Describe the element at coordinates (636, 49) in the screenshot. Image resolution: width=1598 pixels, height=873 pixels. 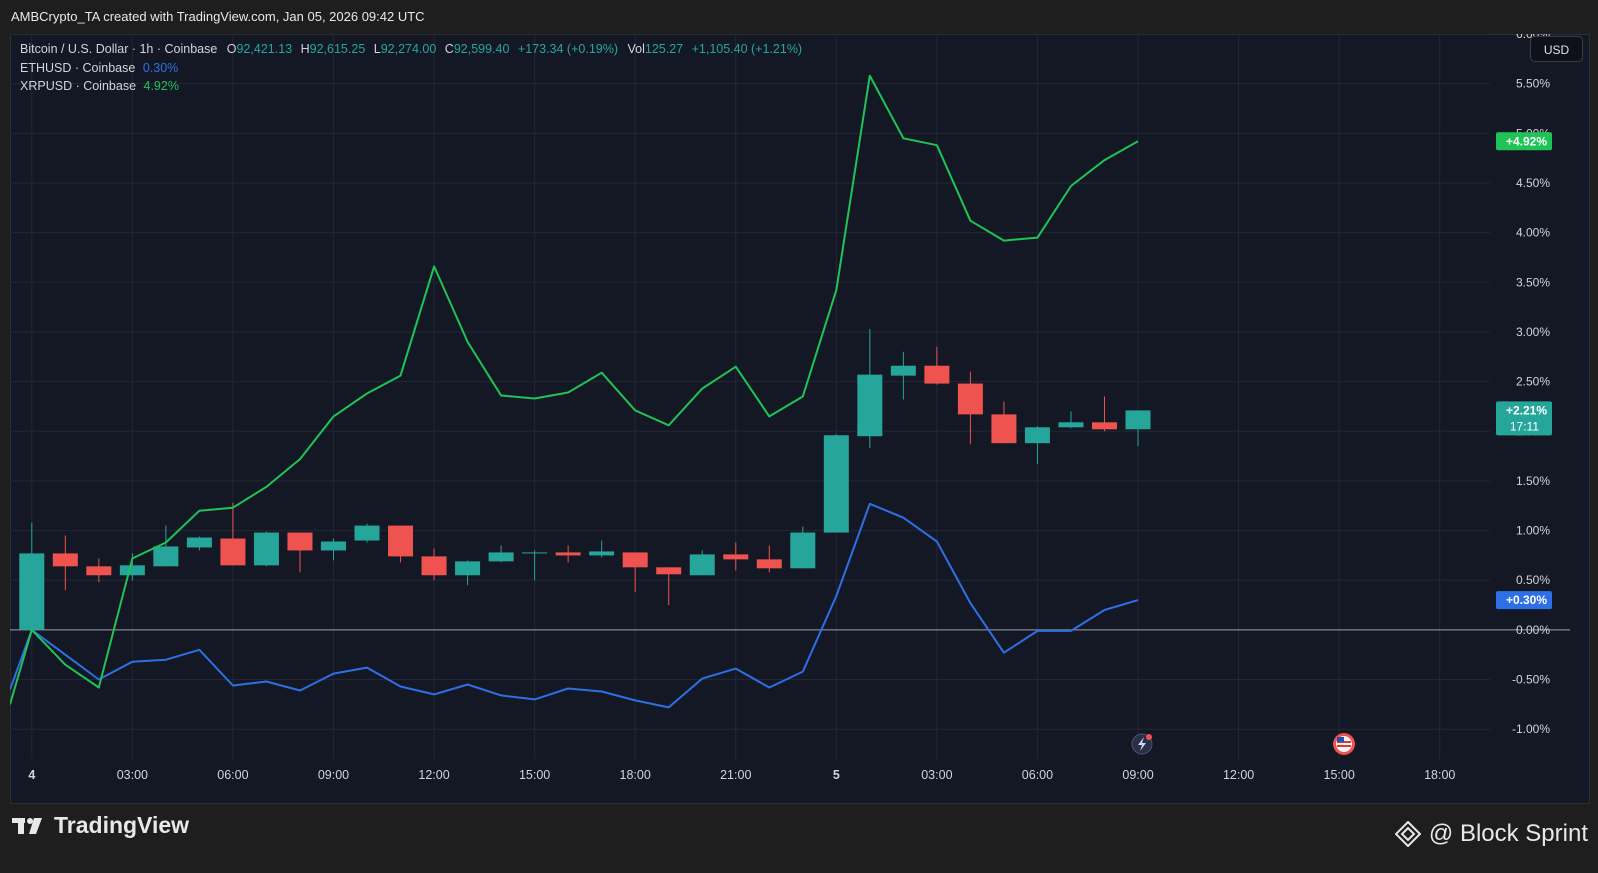
I see `volume-label: Vol` at that location.